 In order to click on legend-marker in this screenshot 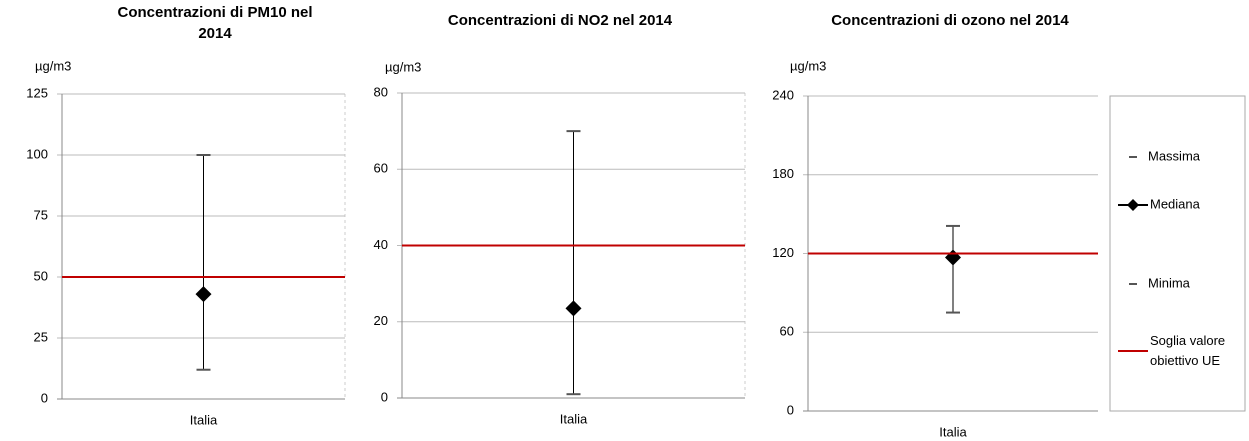, I will do `click(1133, 205)`.